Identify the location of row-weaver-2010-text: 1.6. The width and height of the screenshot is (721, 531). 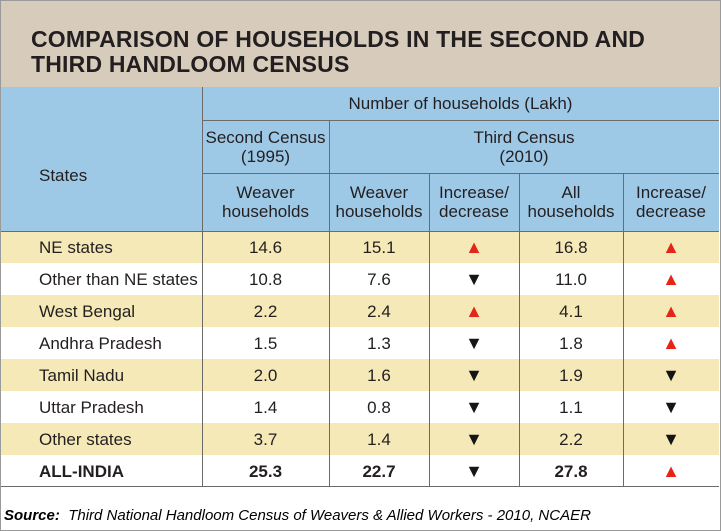
(379, 375).